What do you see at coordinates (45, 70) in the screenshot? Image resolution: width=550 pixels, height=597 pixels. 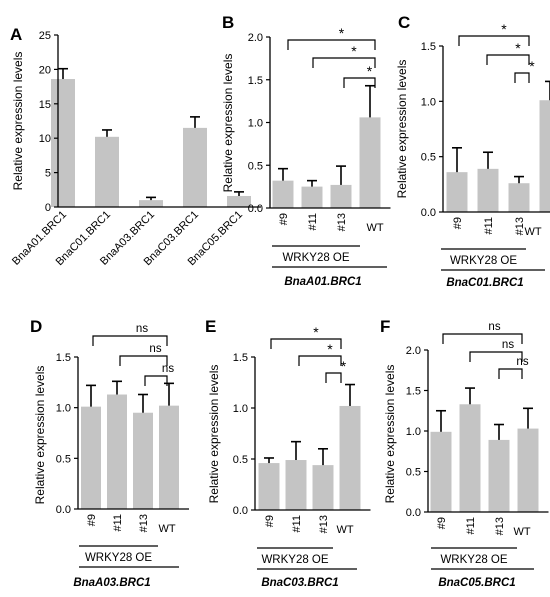 I see `y-tick-label: 20` at bounding box center [45, 70].